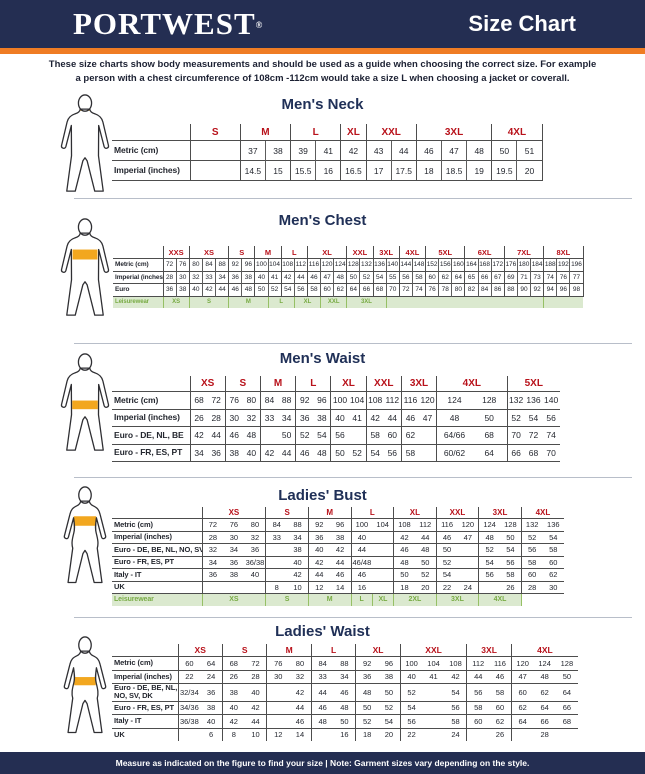 Image resolution: width=645 pixels, height=774 pixels. What do you see at coordinates (563, 264) in the screenshot?
I see `value-cell: 192` at bounding box center [563, 264].